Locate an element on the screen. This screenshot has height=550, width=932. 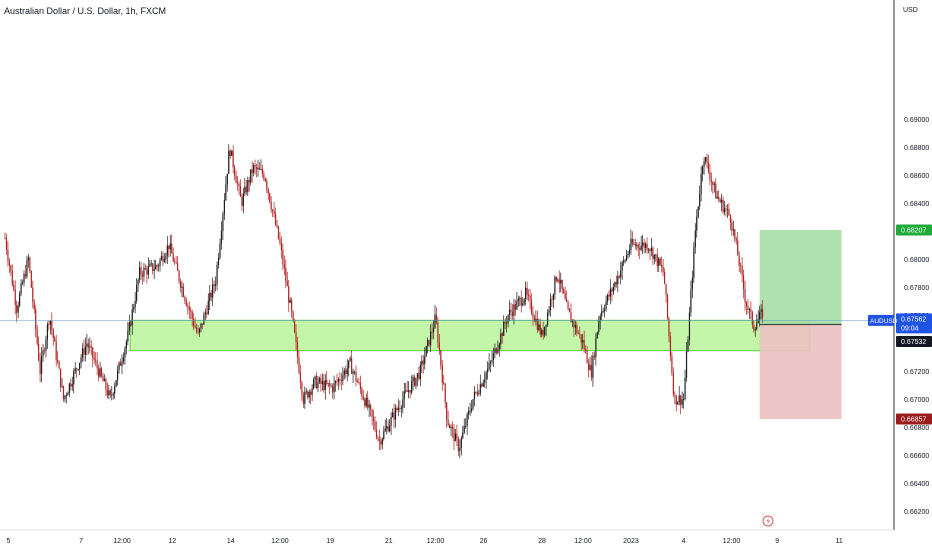
price-badge-bg is located at coordinates (914, 323).